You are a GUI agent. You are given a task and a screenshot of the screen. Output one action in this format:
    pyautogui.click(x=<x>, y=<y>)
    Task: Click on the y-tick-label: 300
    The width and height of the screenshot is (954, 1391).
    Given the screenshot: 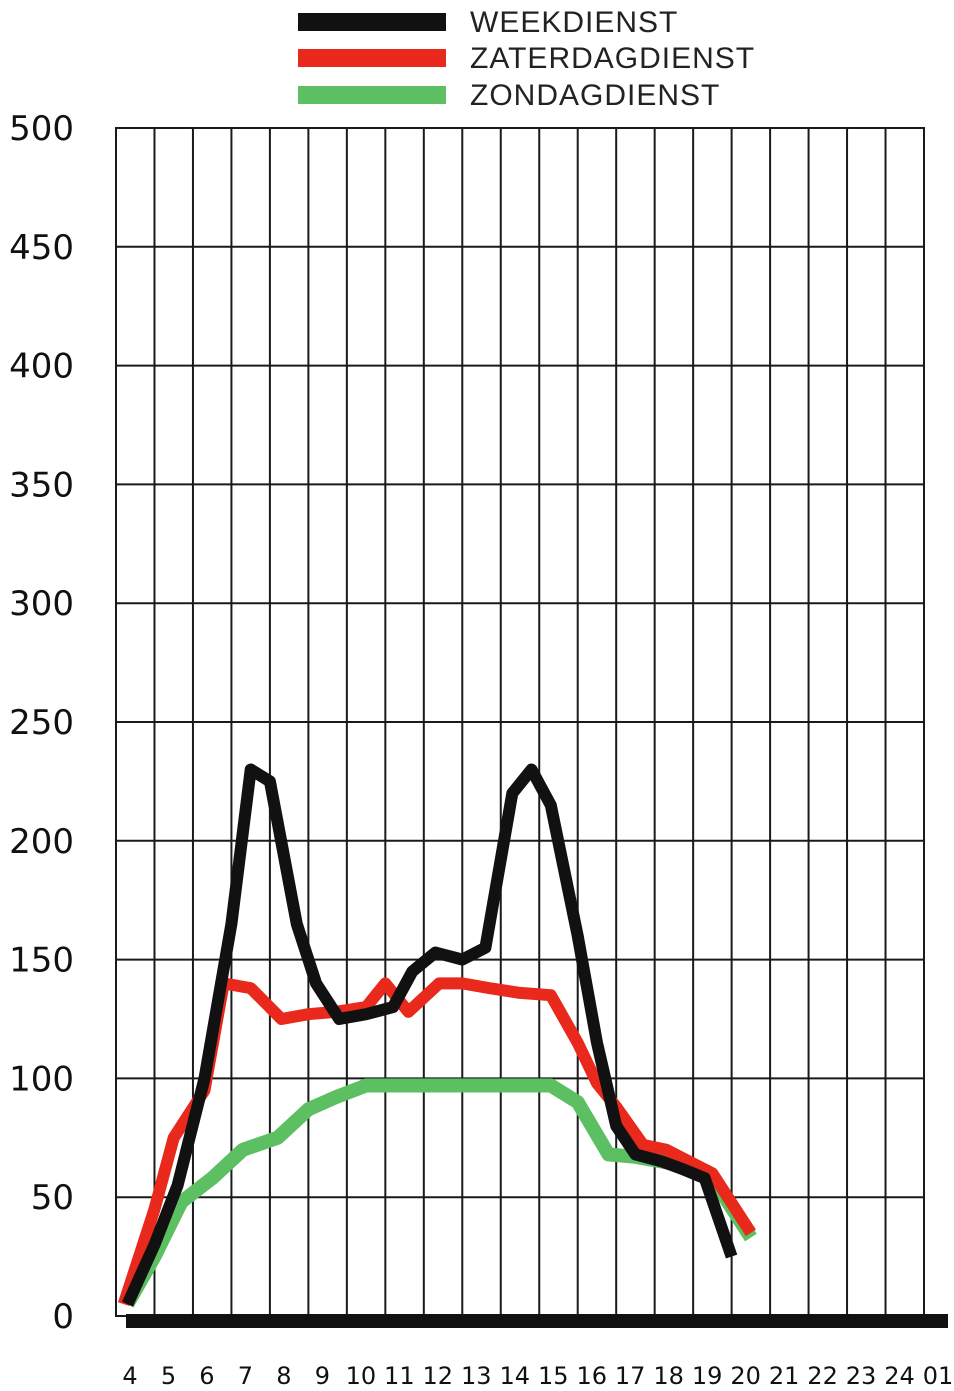 What is the action you would take?
    pyautogui.click(x=41, y=604)
    